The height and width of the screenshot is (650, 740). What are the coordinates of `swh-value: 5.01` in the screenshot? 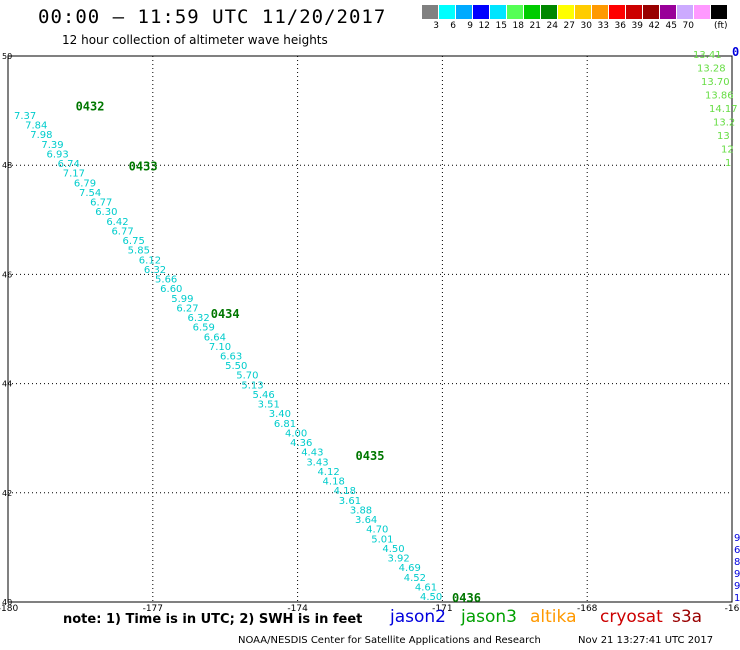 It's located at (382, 539).